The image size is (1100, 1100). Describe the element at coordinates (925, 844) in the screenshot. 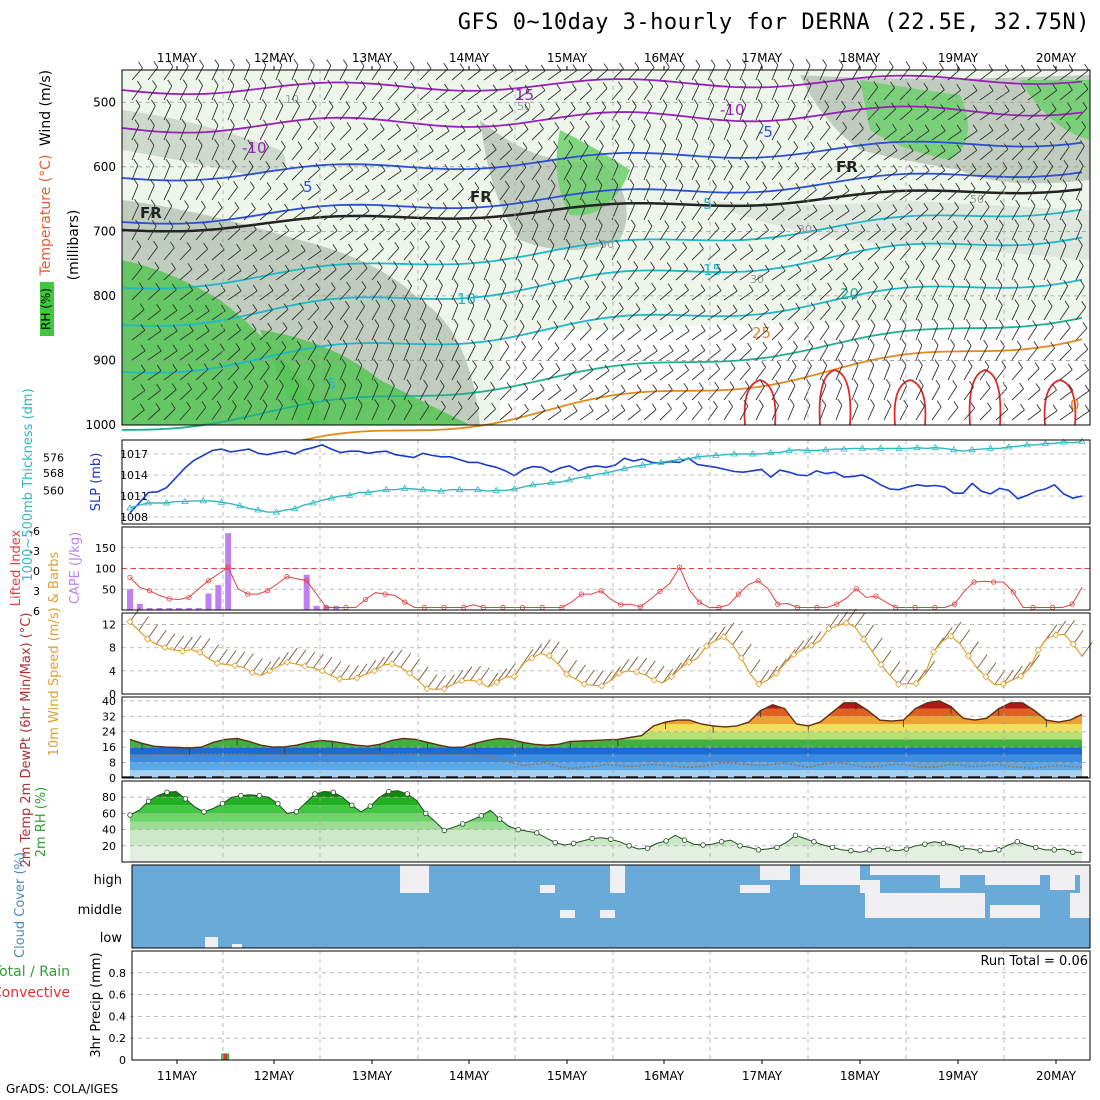

I see `rh-marker` at that location.